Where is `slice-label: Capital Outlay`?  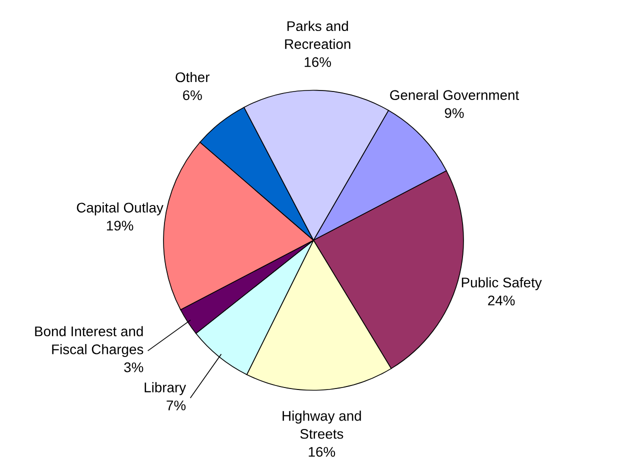 slice-label: Capital Outlay is located at coordinates (120, 209).